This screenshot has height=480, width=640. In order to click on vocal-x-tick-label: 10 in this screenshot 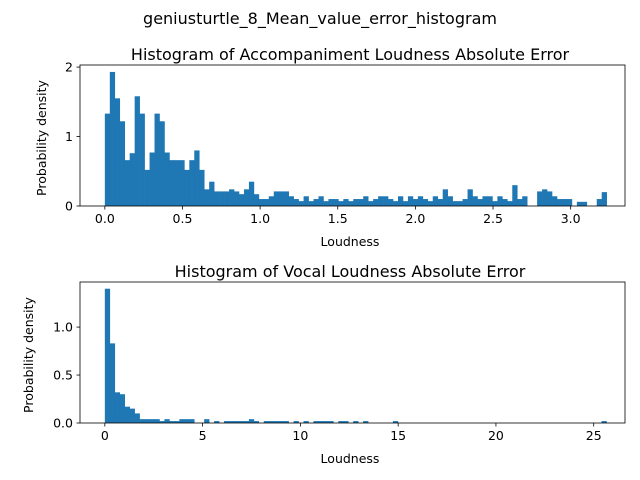, I will do `click(300, 435)`.